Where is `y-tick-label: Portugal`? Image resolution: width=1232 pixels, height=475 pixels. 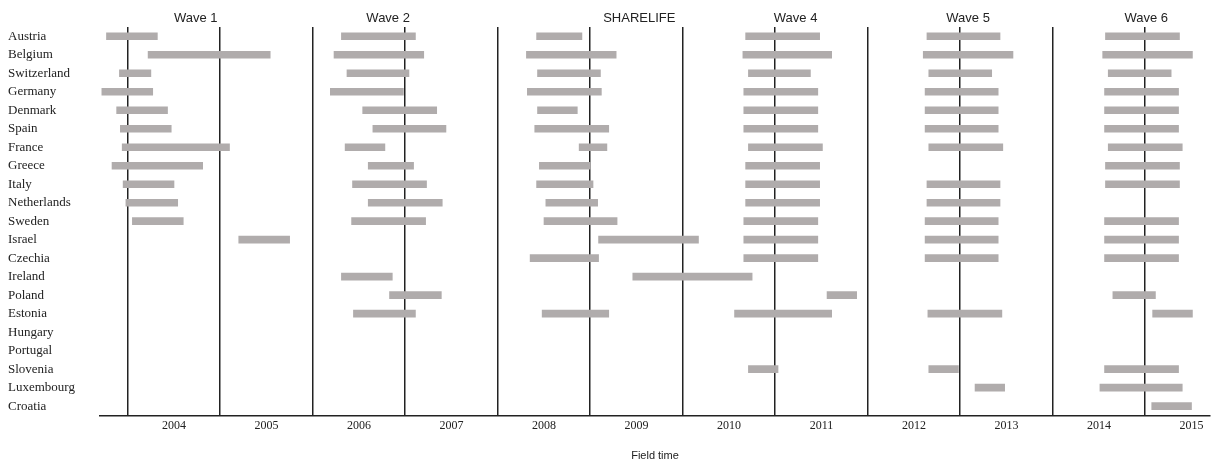
y-tick-label: Portugal is located at coordinates (30, 350).